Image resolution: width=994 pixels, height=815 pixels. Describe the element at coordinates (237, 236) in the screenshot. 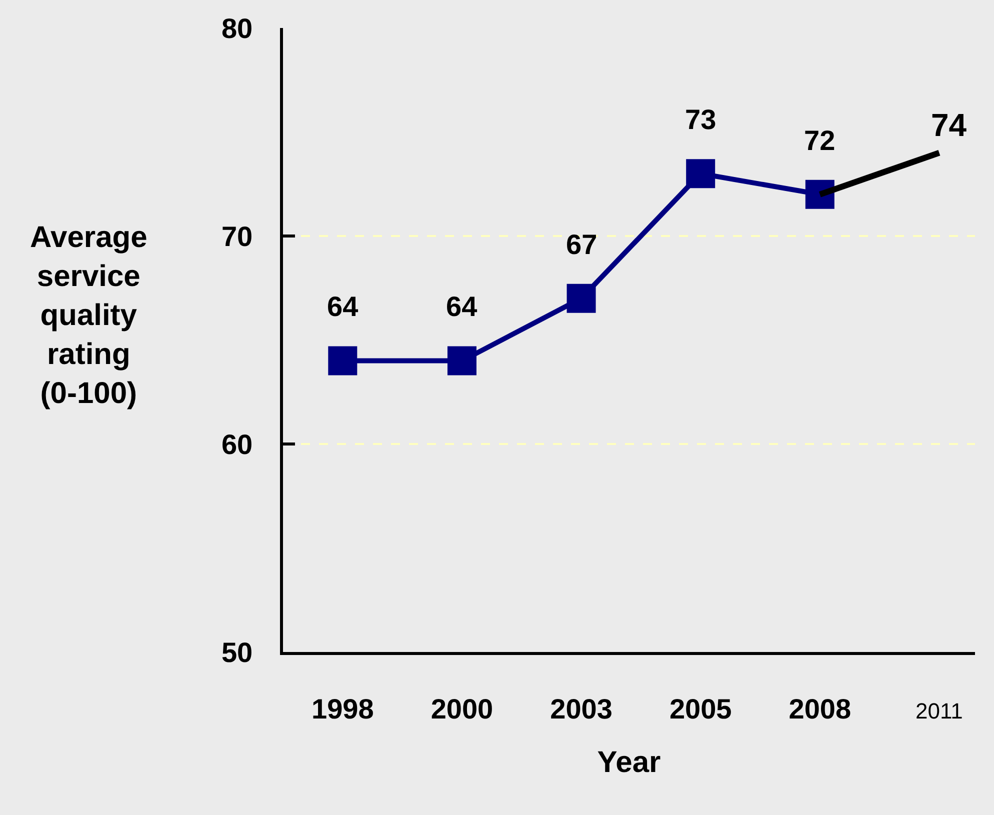

I see `y-tick-label: 70` at that location.